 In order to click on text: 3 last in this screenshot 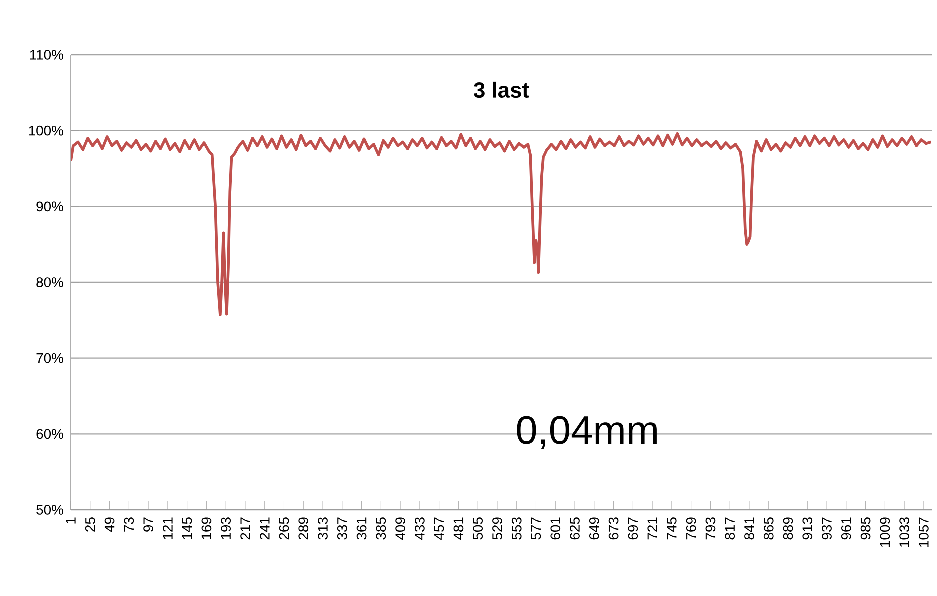, I will do `click(502, 90)`.